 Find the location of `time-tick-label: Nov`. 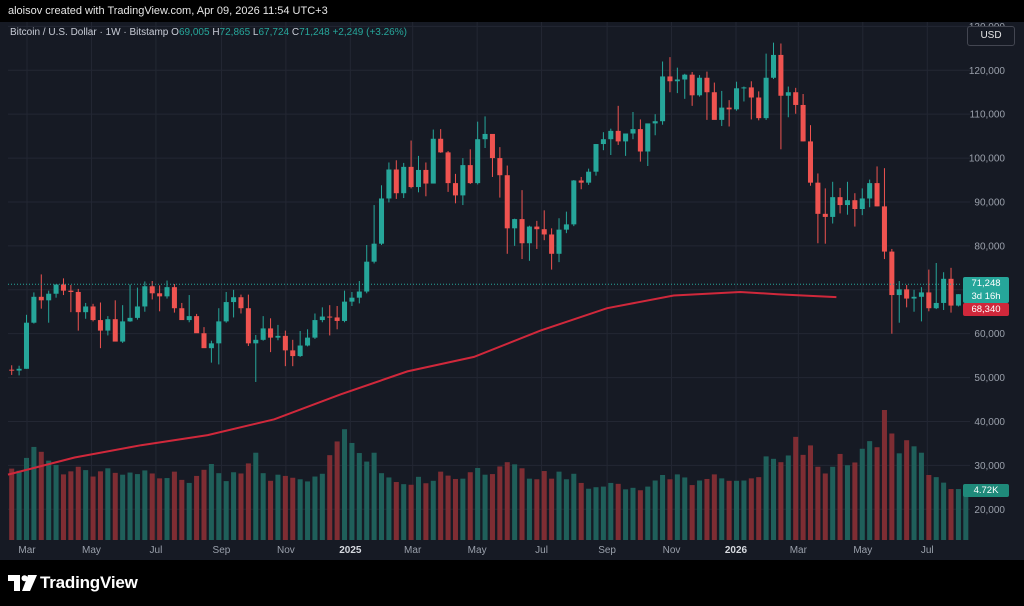

time-tick-label: Nov is located at coordinates (672, 550).